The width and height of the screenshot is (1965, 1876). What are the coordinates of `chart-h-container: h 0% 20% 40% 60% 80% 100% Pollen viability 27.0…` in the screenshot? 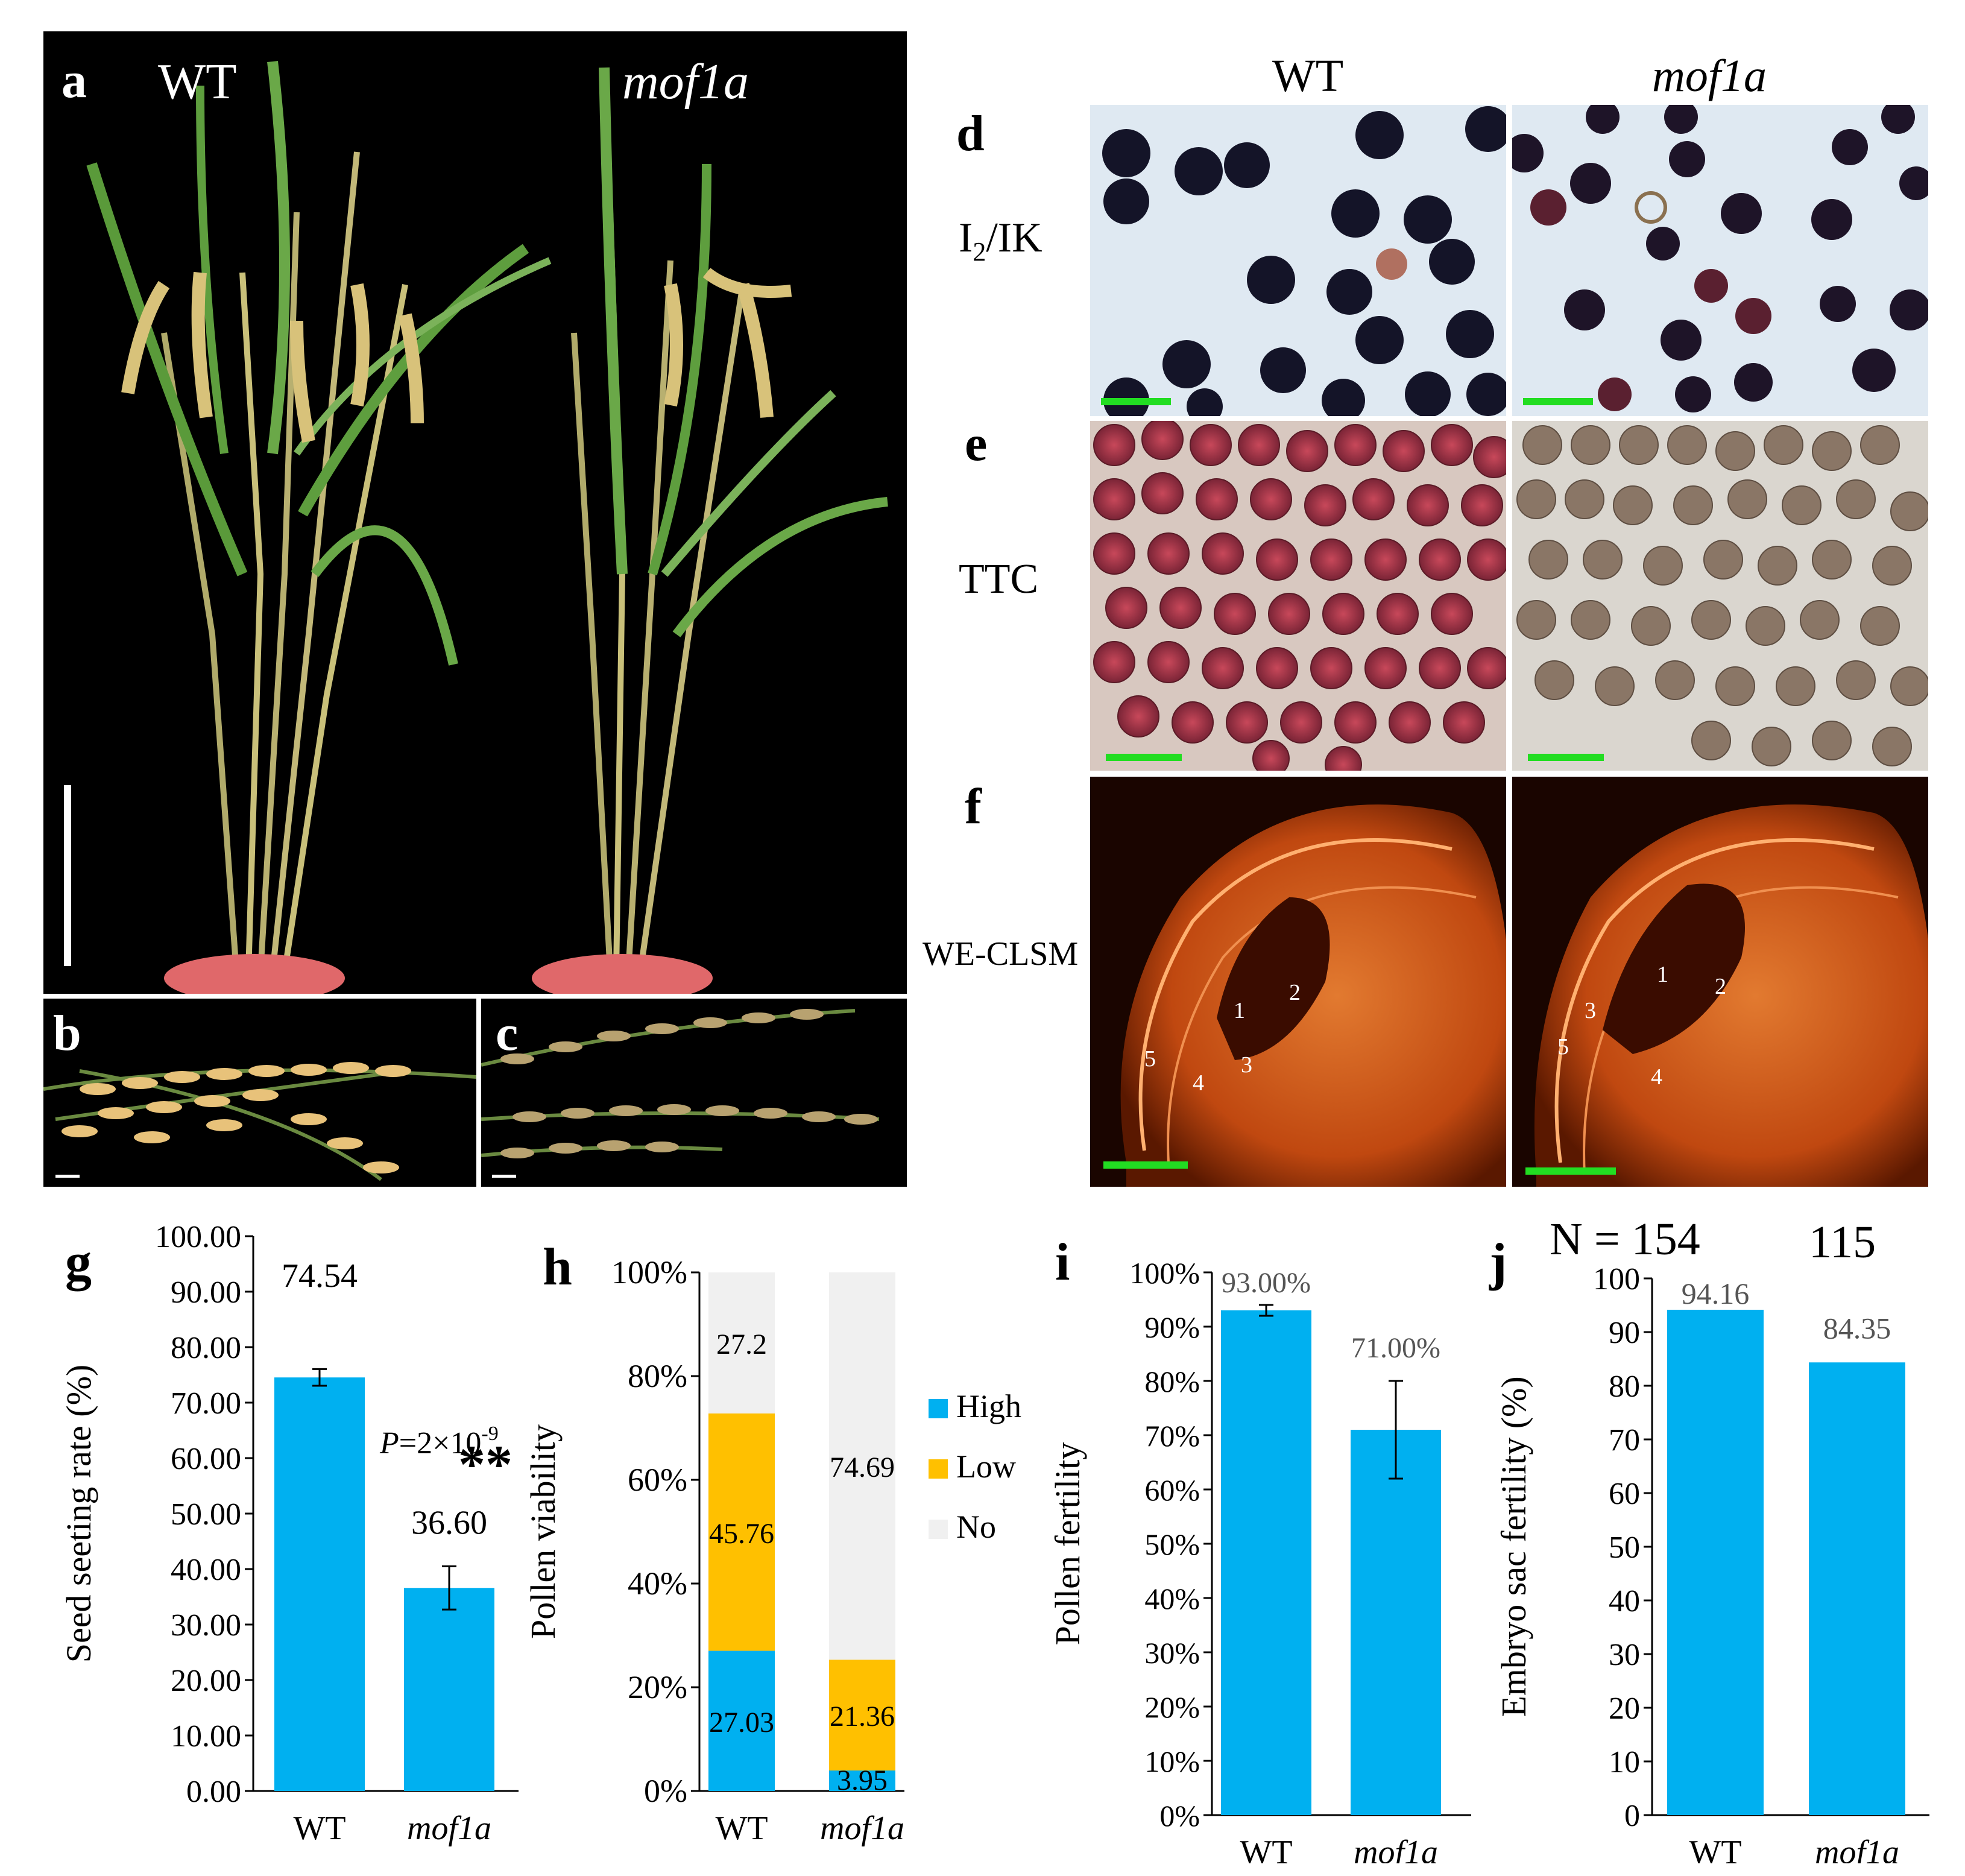 It's located at (784, 1537).